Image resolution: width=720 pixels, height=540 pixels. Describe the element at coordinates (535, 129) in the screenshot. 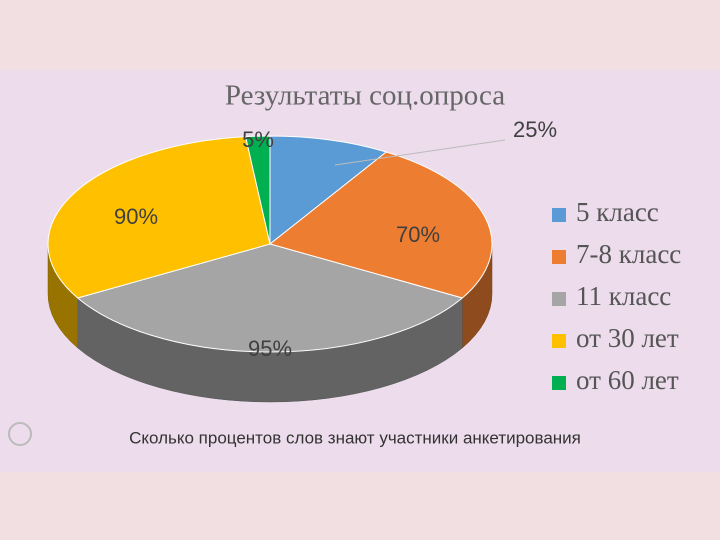

I see `data-label: 25%` at that location.